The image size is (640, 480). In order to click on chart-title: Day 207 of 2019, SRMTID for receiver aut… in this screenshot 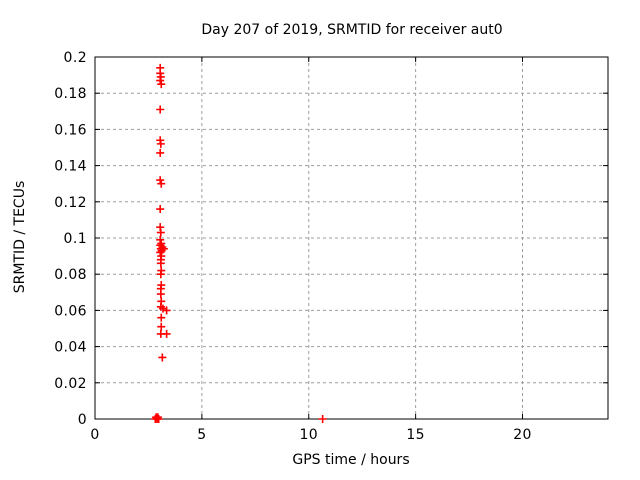, I will do `click(352, 30)`.